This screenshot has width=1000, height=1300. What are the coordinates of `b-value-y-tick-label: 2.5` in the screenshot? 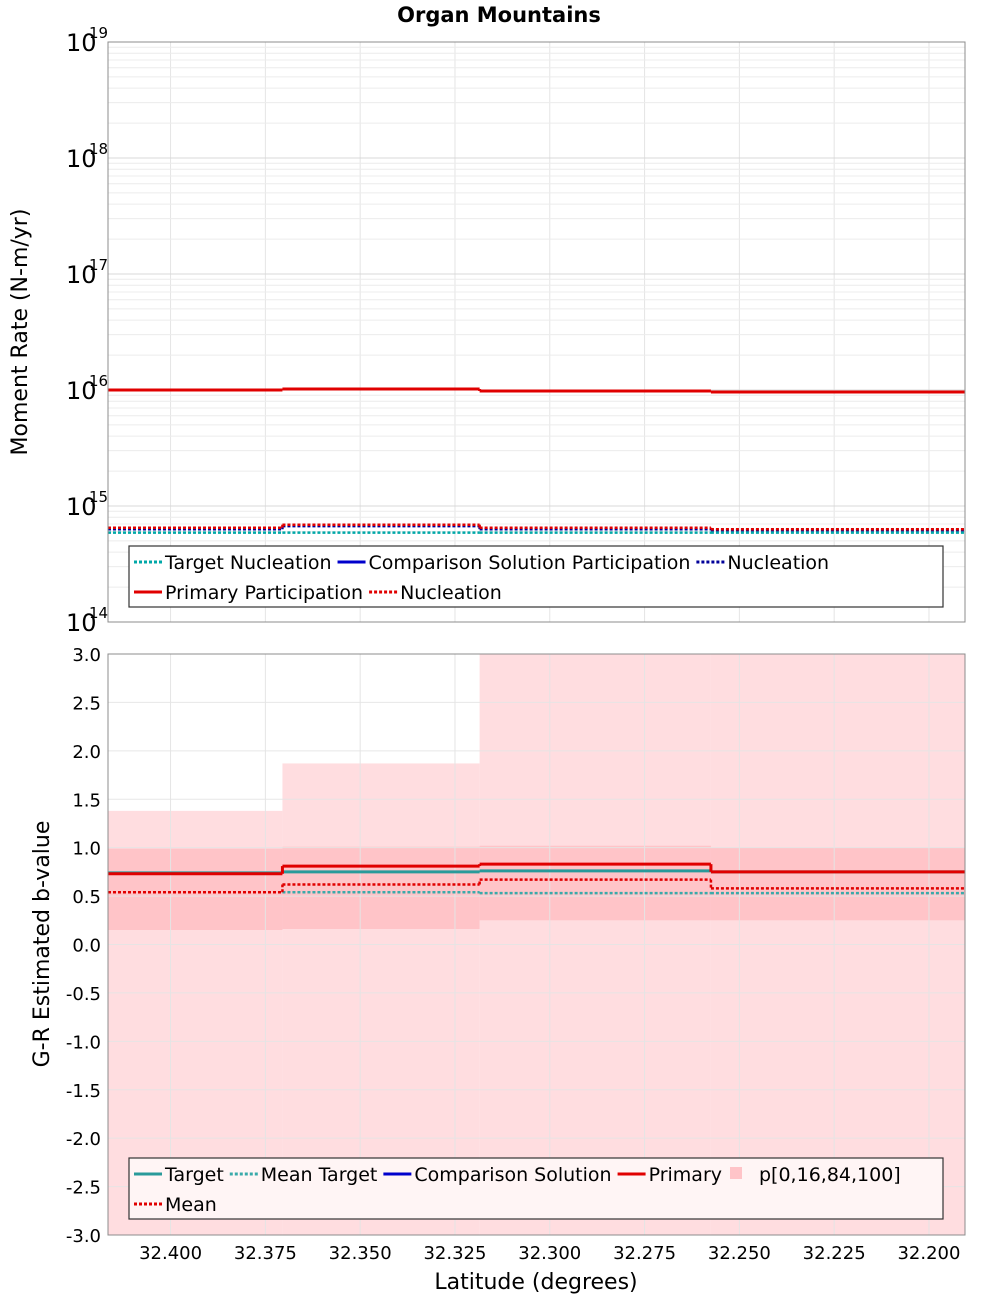 It's located at (86, 703).